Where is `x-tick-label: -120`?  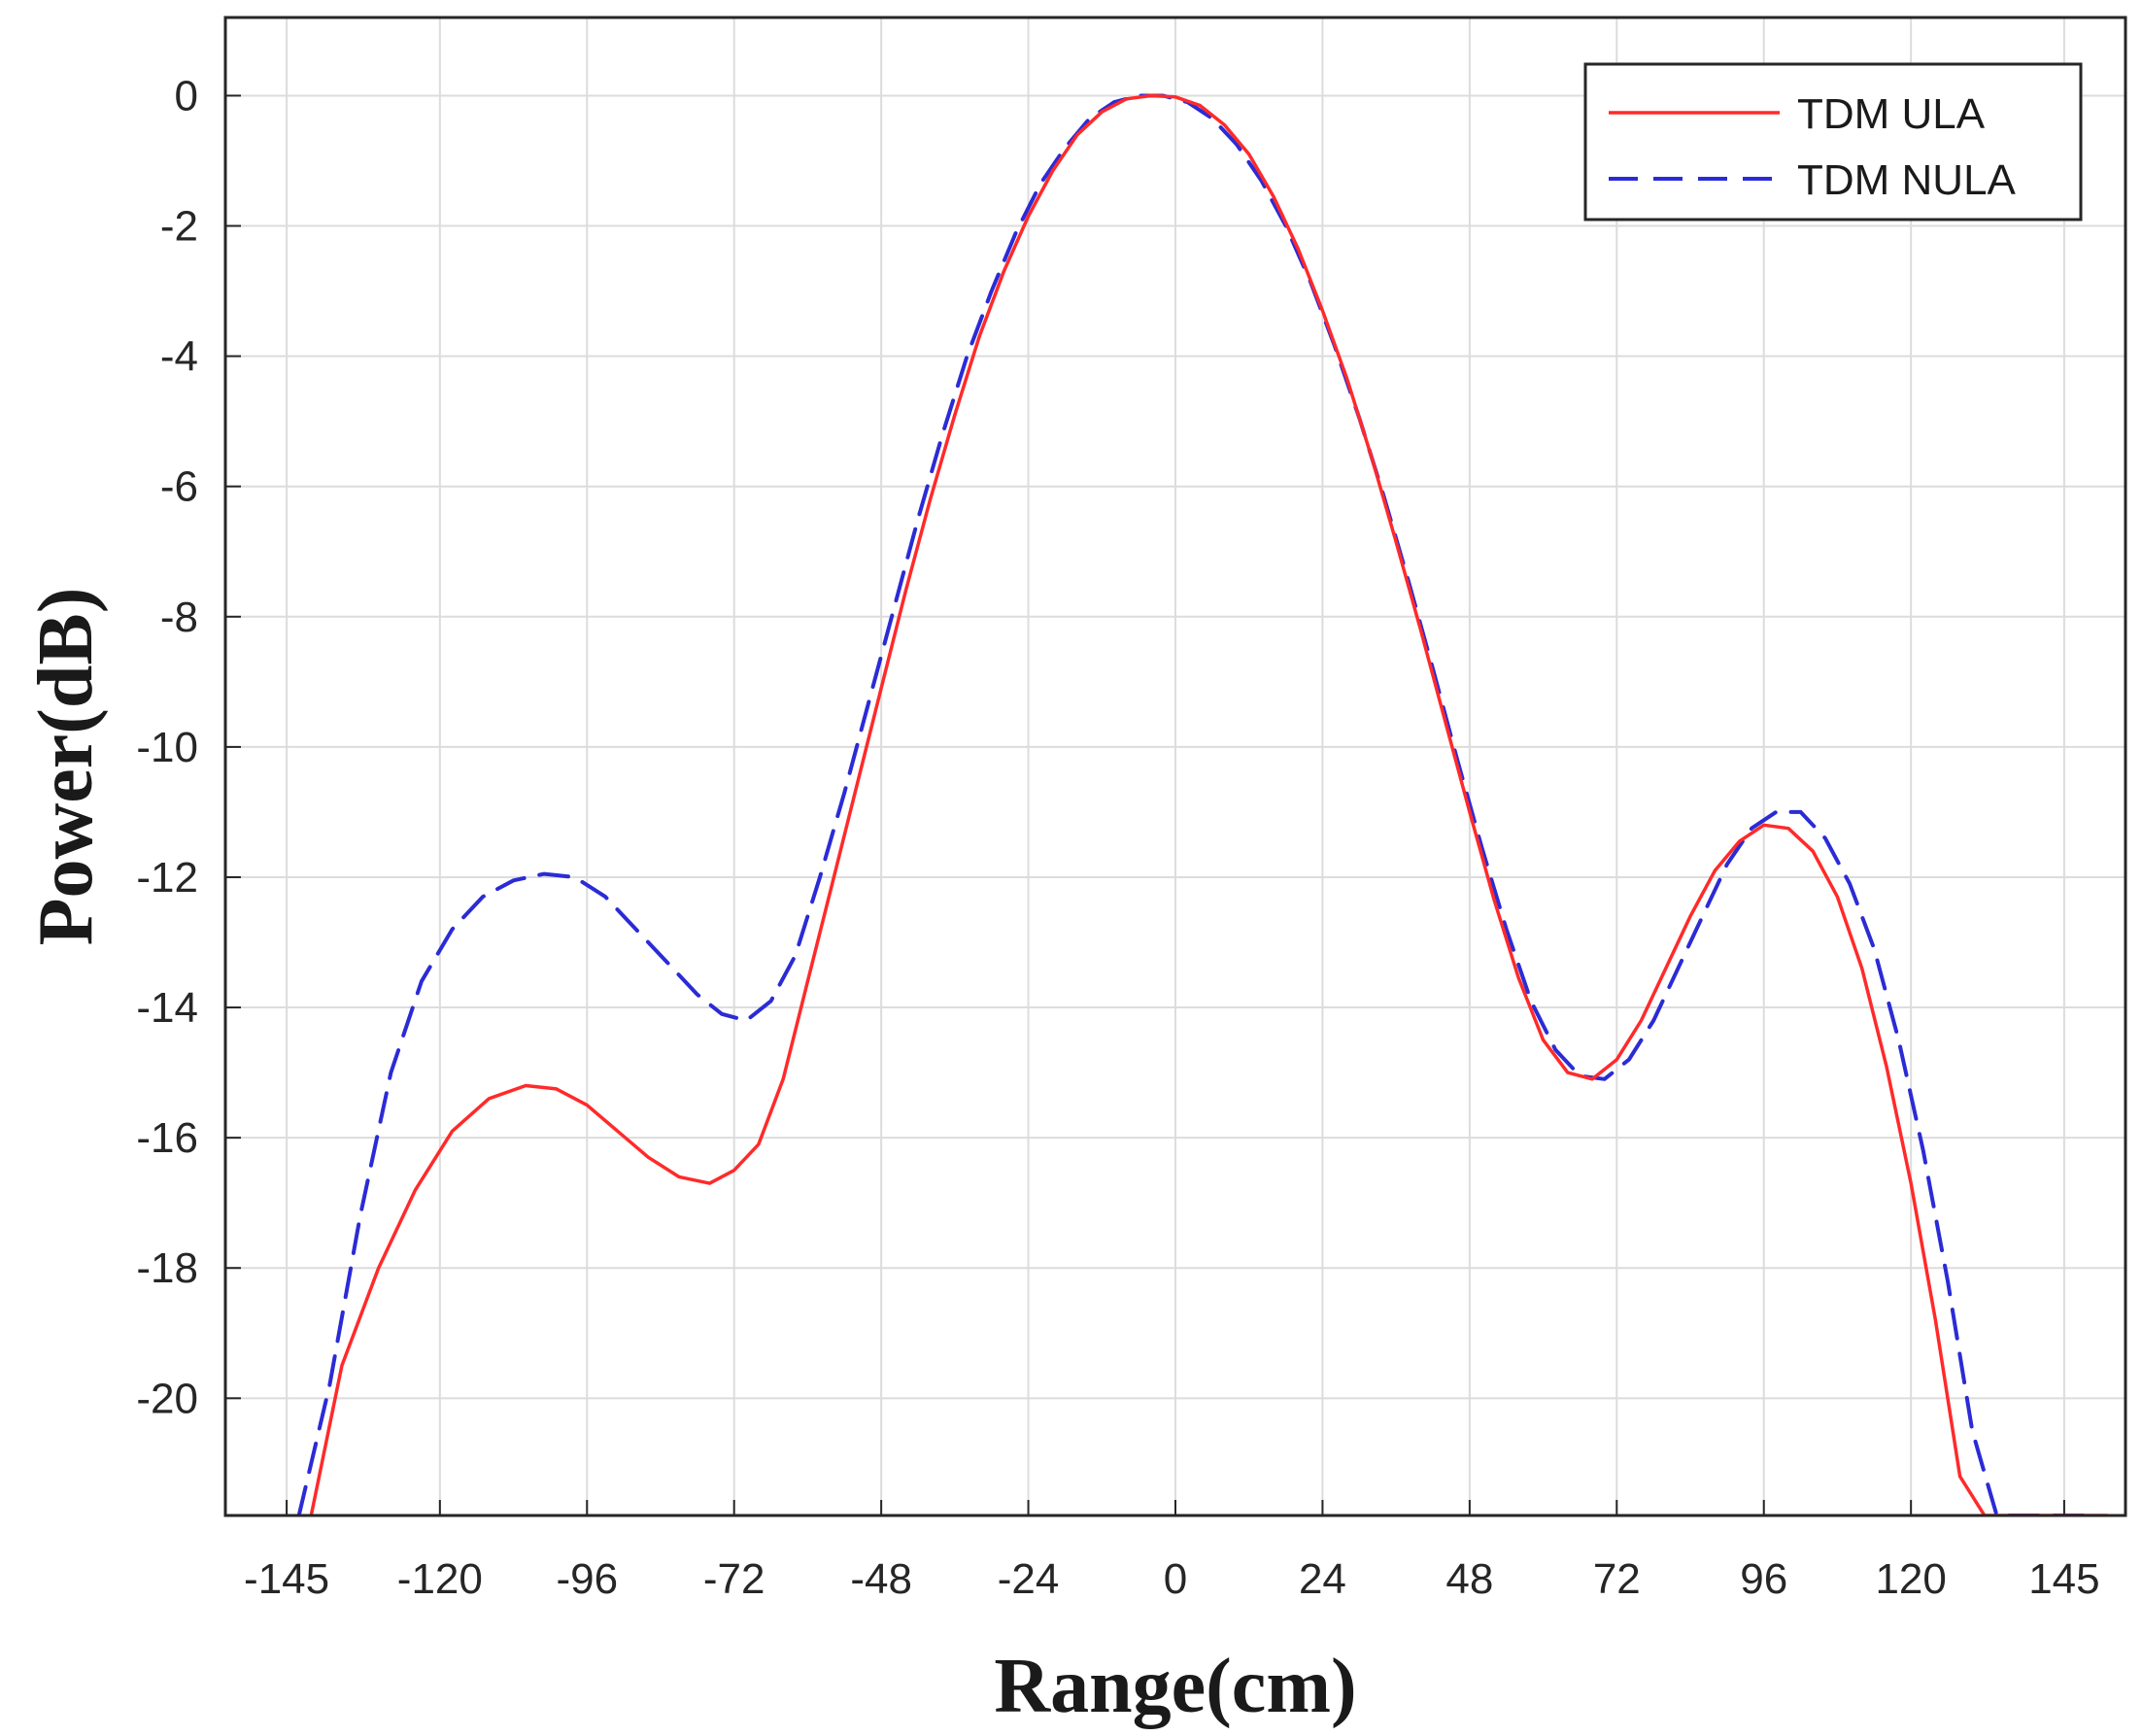
x-tick-label: -120 is located at coordinates (440, 1579).